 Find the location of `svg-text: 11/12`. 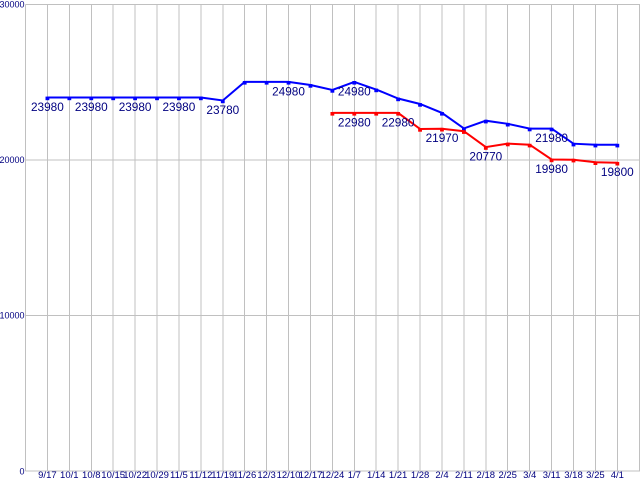

svg-text: 11/12 is located at coordinates (200, 475).